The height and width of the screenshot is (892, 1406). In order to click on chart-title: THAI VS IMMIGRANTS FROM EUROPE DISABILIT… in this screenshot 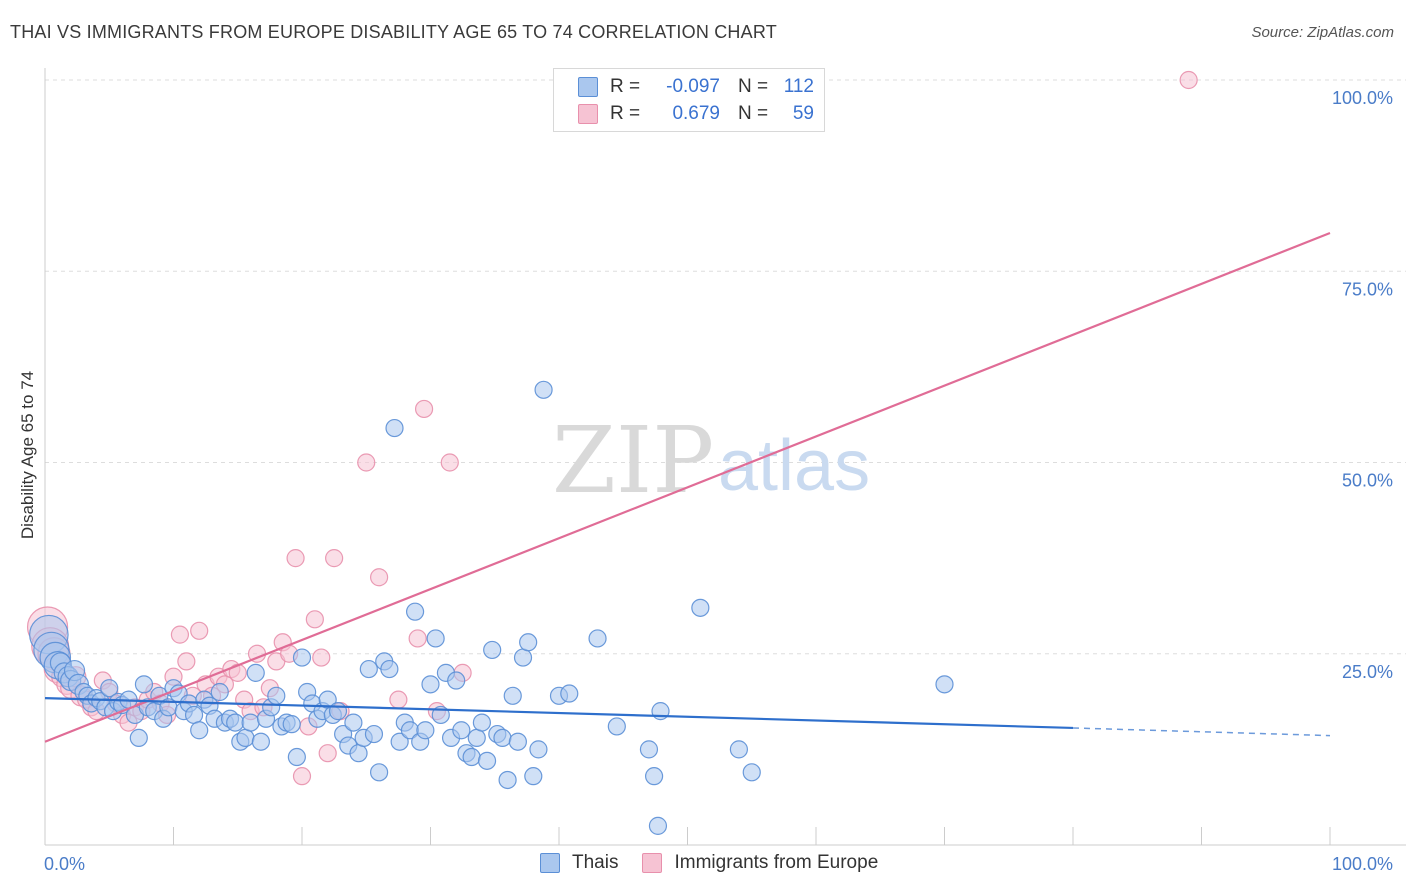, I will do `click(393, 32)`.